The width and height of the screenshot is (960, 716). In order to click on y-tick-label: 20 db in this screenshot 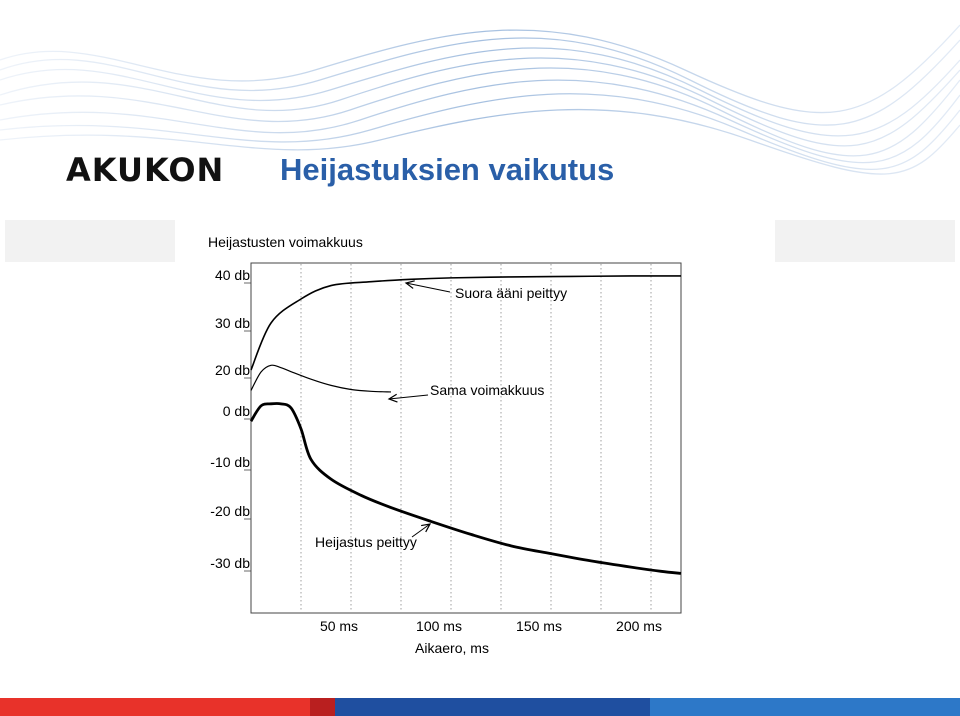, I will do `click(232, 370)`.